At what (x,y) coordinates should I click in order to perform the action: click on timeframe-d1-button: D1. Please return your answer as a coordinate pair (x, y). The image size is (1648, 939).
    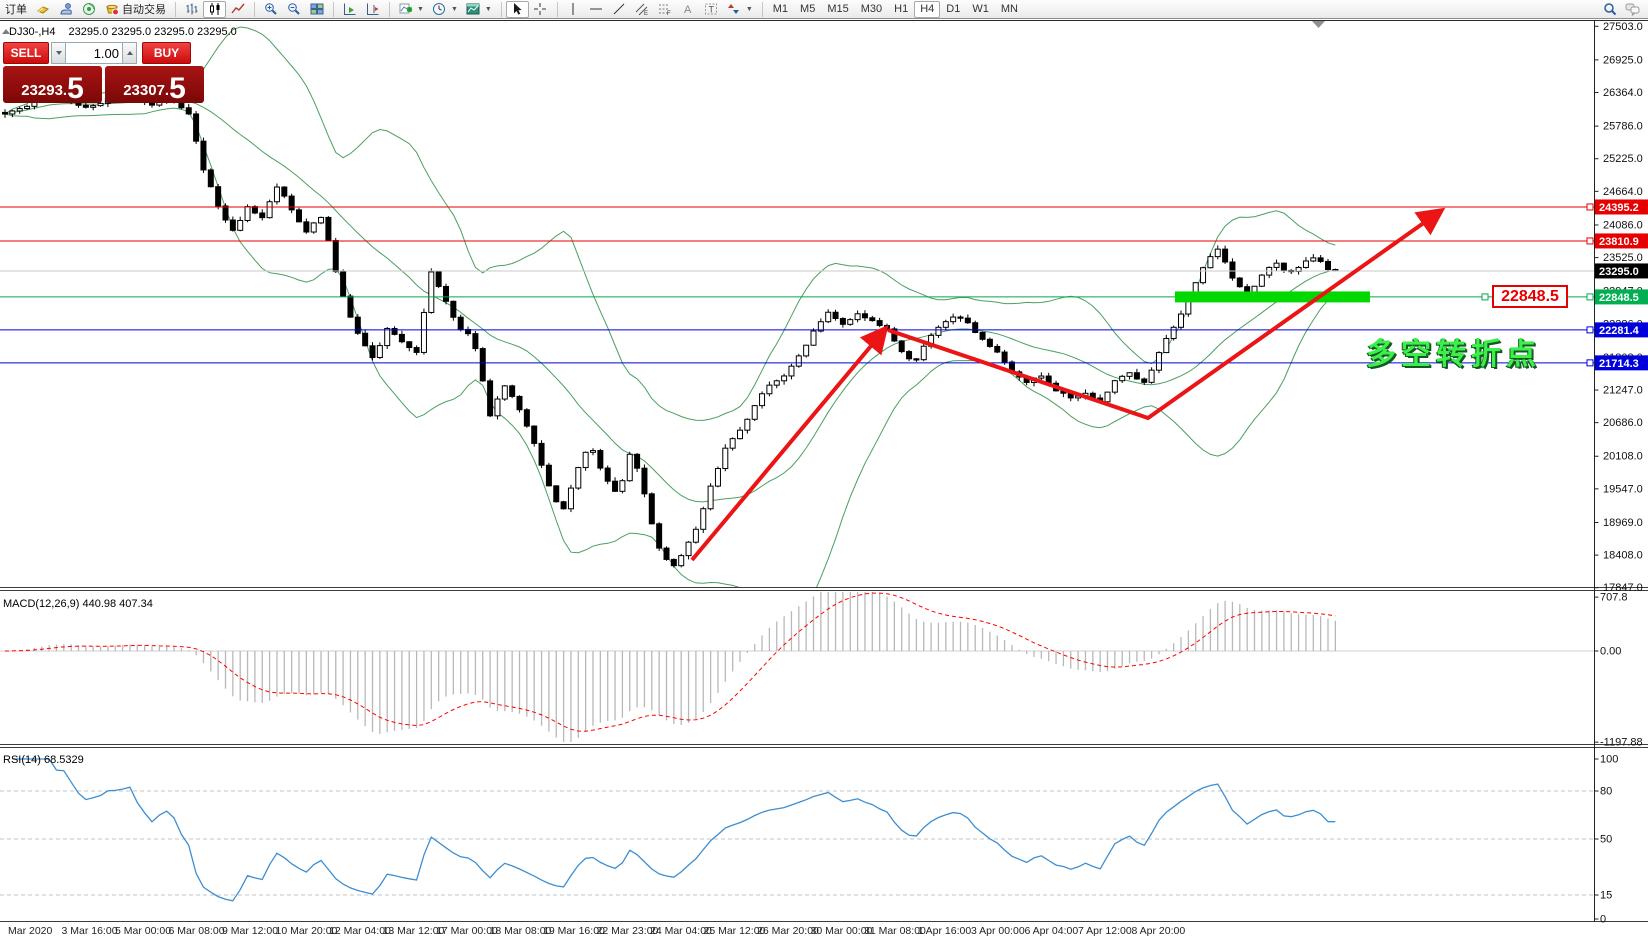
    Looking at the image, I should click on (953, 9).